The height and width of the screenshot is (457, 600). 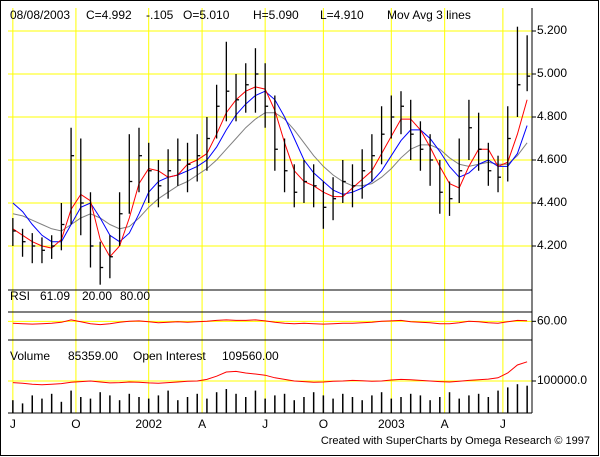 I want to click on y-tick-label: 5.200, so click(x=552, y=30).